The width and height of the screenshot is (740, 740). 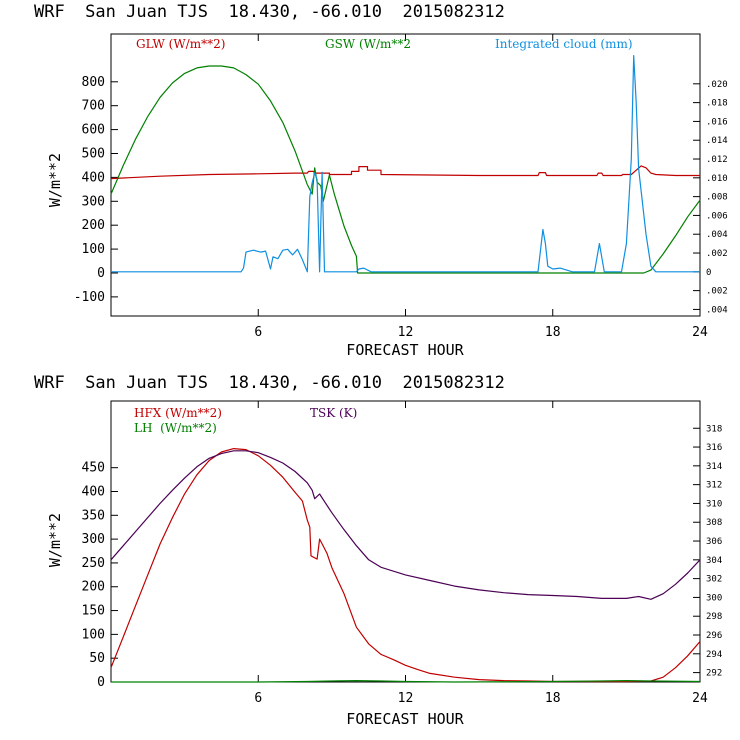 I want to click on right-tick-label: 0, so click(x=708, y=273).